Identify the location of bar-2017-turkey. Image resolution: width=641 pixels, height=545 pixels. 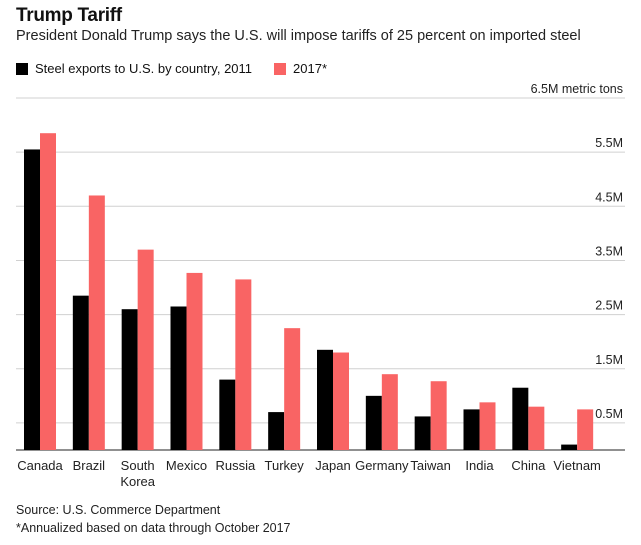
(292, 389).